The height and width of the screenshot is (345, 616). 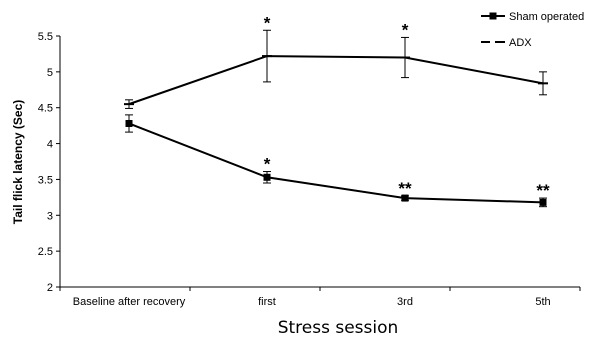 I want to click on y-tick-label: 5, so click(x=50, y=73).